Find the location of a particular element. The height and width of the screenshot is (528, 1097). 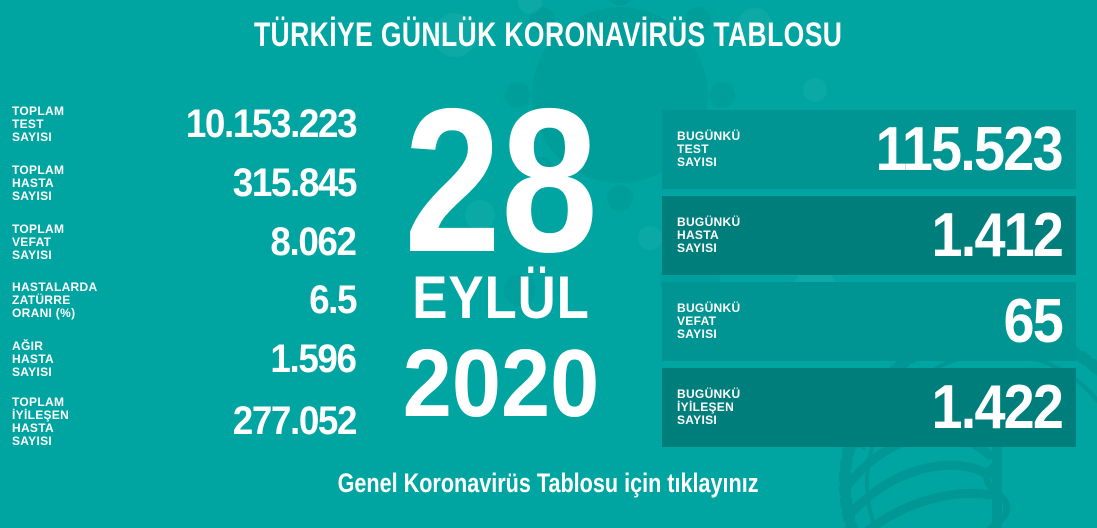

total-label: AĞIR HASTA SAYISI is located at coordinates (33, 359).